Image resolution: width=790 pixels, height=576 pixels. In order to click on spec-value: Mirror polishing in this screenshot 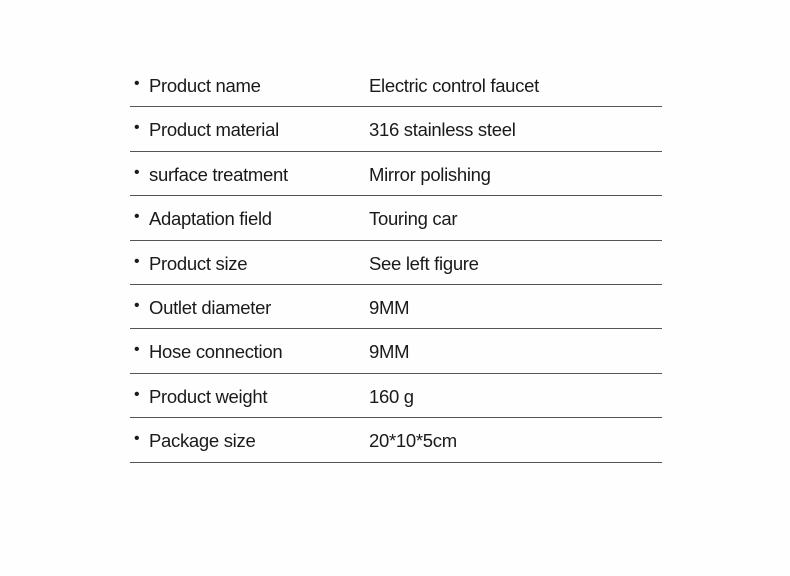, I will do `click(430, 174)`.